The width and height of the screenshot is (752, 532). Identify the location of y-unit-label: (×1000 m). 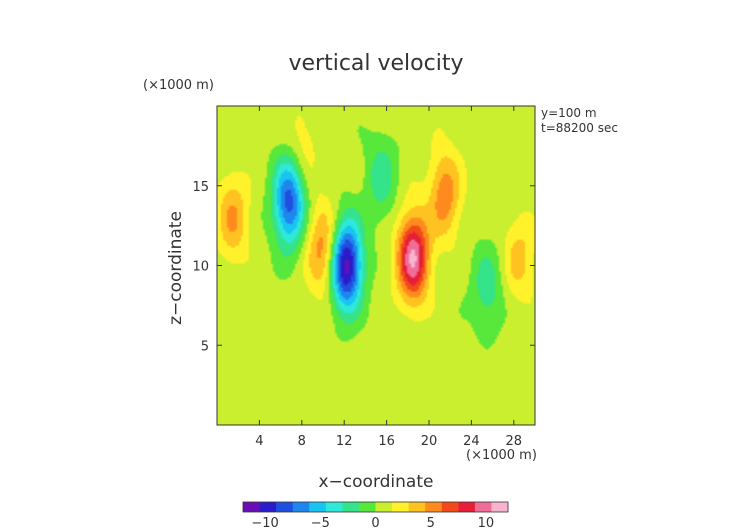
(178, 85).